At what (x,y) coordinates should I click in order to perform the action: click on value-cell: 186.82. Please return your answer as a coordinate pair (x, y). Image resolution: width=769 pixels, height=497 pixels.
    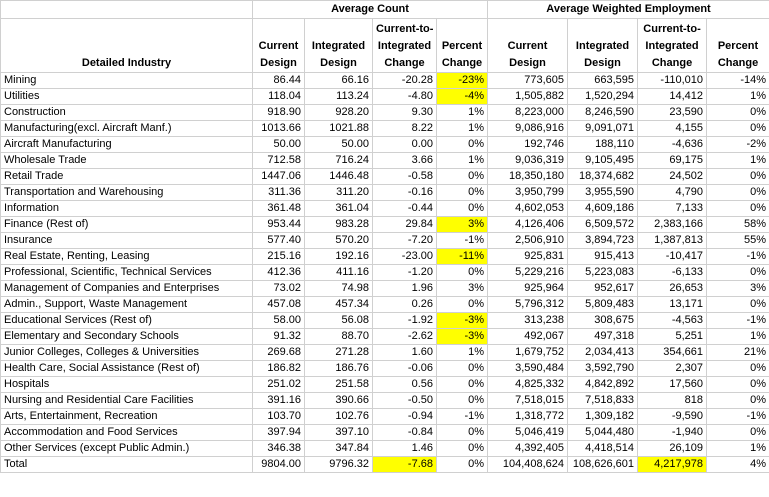
    Looking at the image, I should click on (278, 368).